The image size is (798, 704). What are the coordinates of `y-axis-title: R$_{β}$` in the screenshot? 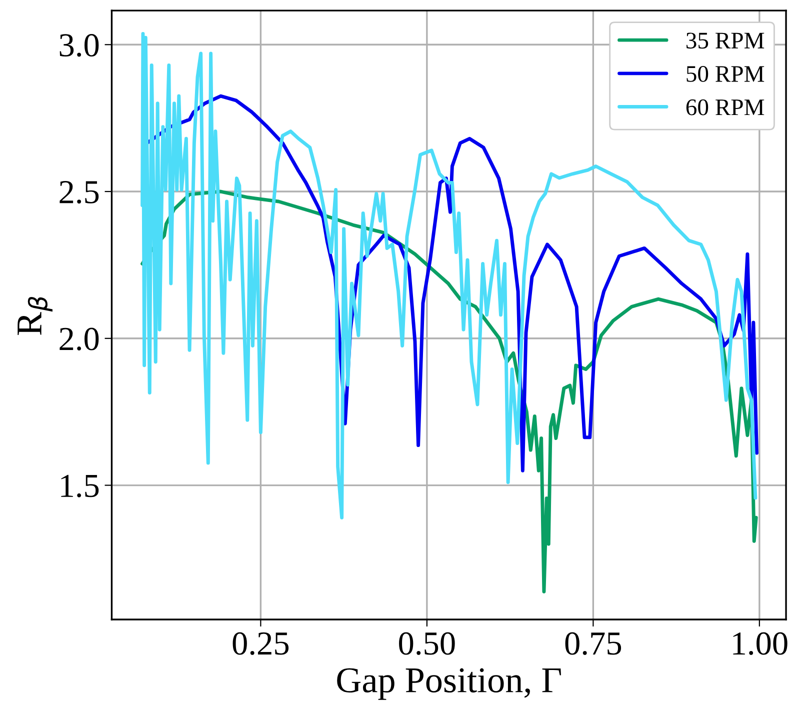 It's located at (35, 315).